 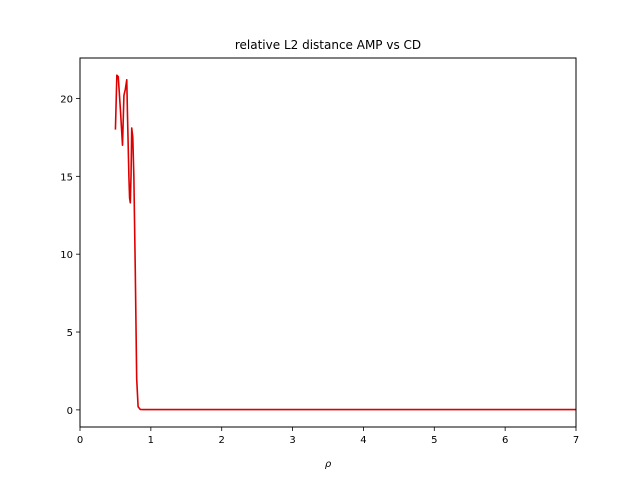 What do you see at coordinates (70, 411) in the screenshot?
I see `y-tick-label: 0` at bounding box center [70, 411].